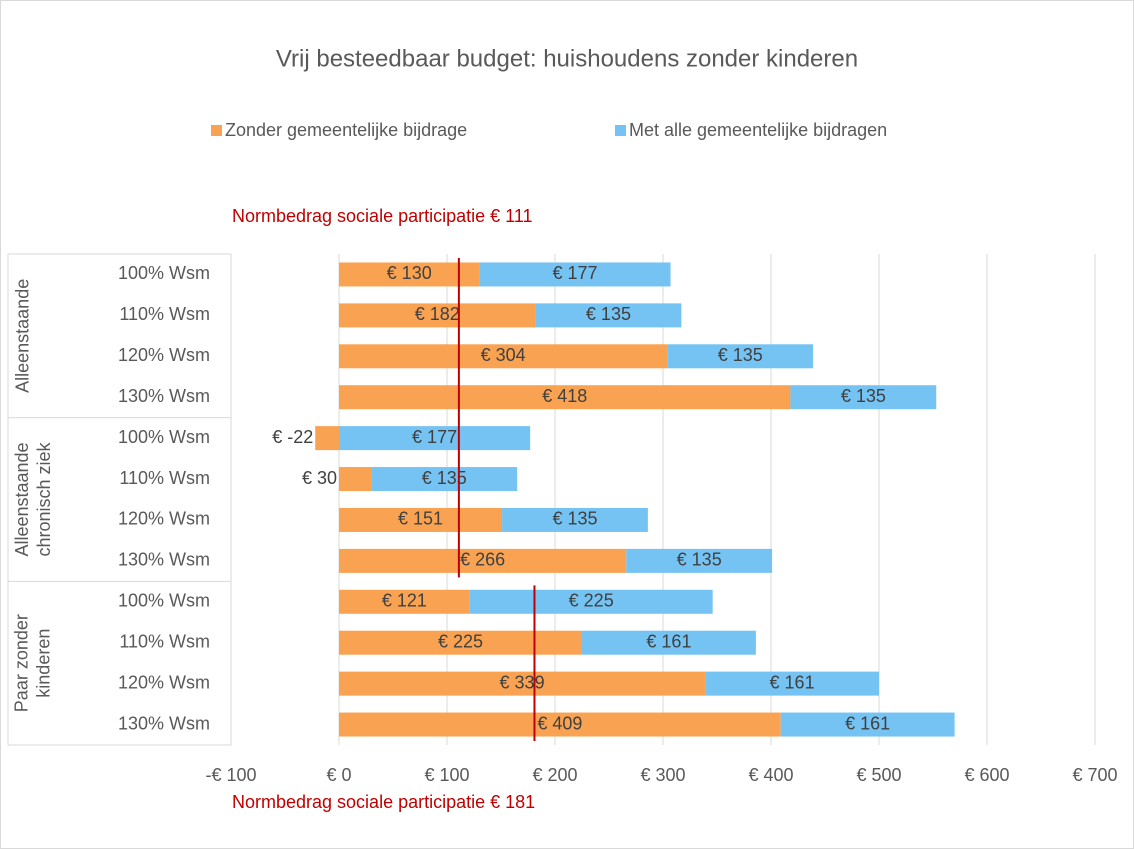 The height and width of the screenshot is (849, 1134). What do you see at coordinates (1094, 775) in the screenshot?
I see `x-tick-label: € 700` at bounding box center [1094, 775].